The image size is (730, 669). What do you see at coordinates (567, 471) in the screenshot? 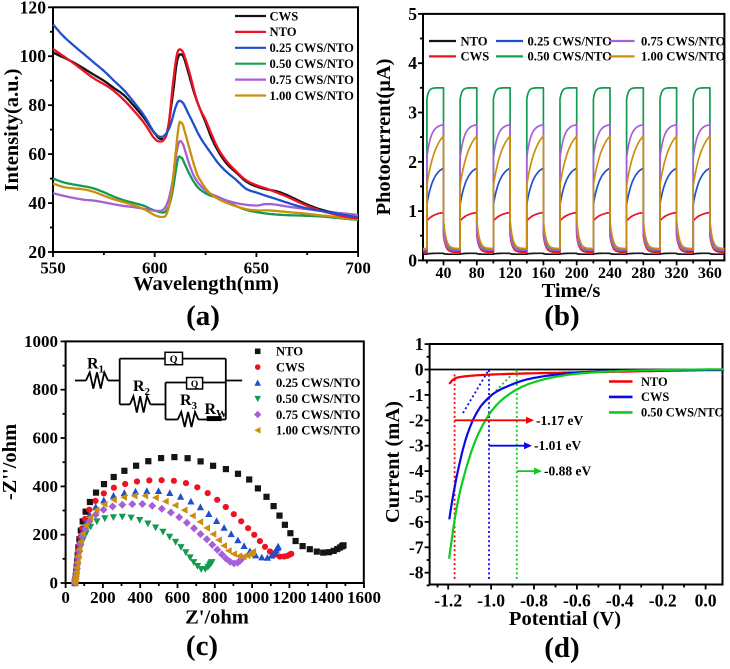
I see `svg-text: -0.88 eV` at bounding box center [567, 471].